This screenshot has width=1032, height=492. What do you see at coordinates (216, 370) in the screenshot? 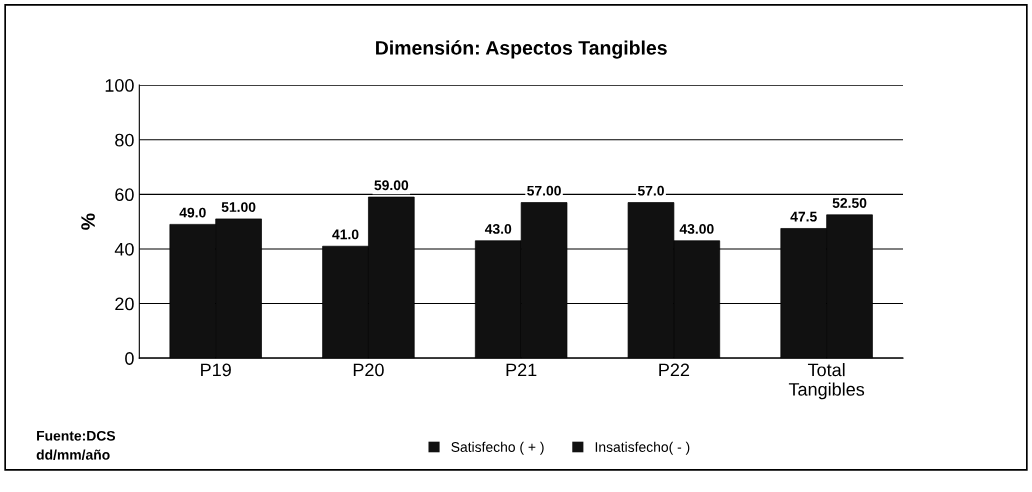
I see `x-tick-label: P19` at bounding box center [216, 370].